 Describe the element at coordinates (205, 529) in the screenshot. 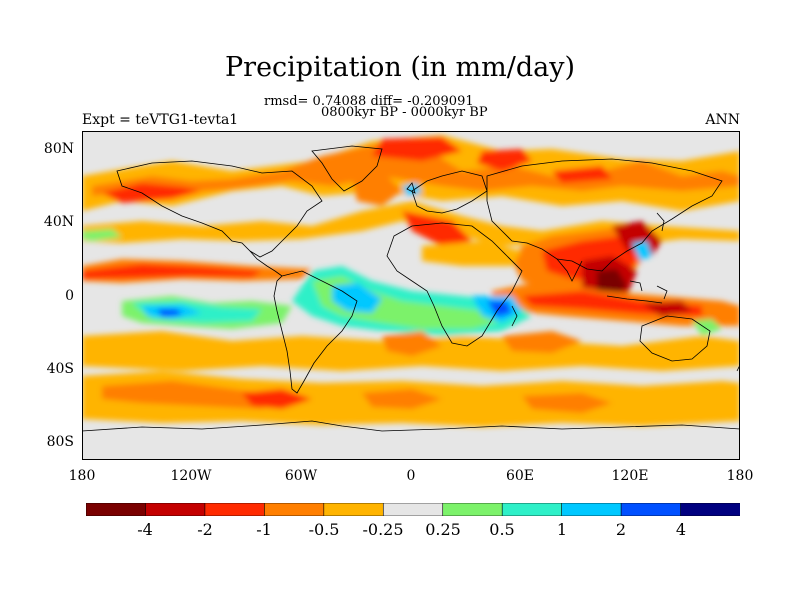

I see `colorbar-label-1: -2` at that location.